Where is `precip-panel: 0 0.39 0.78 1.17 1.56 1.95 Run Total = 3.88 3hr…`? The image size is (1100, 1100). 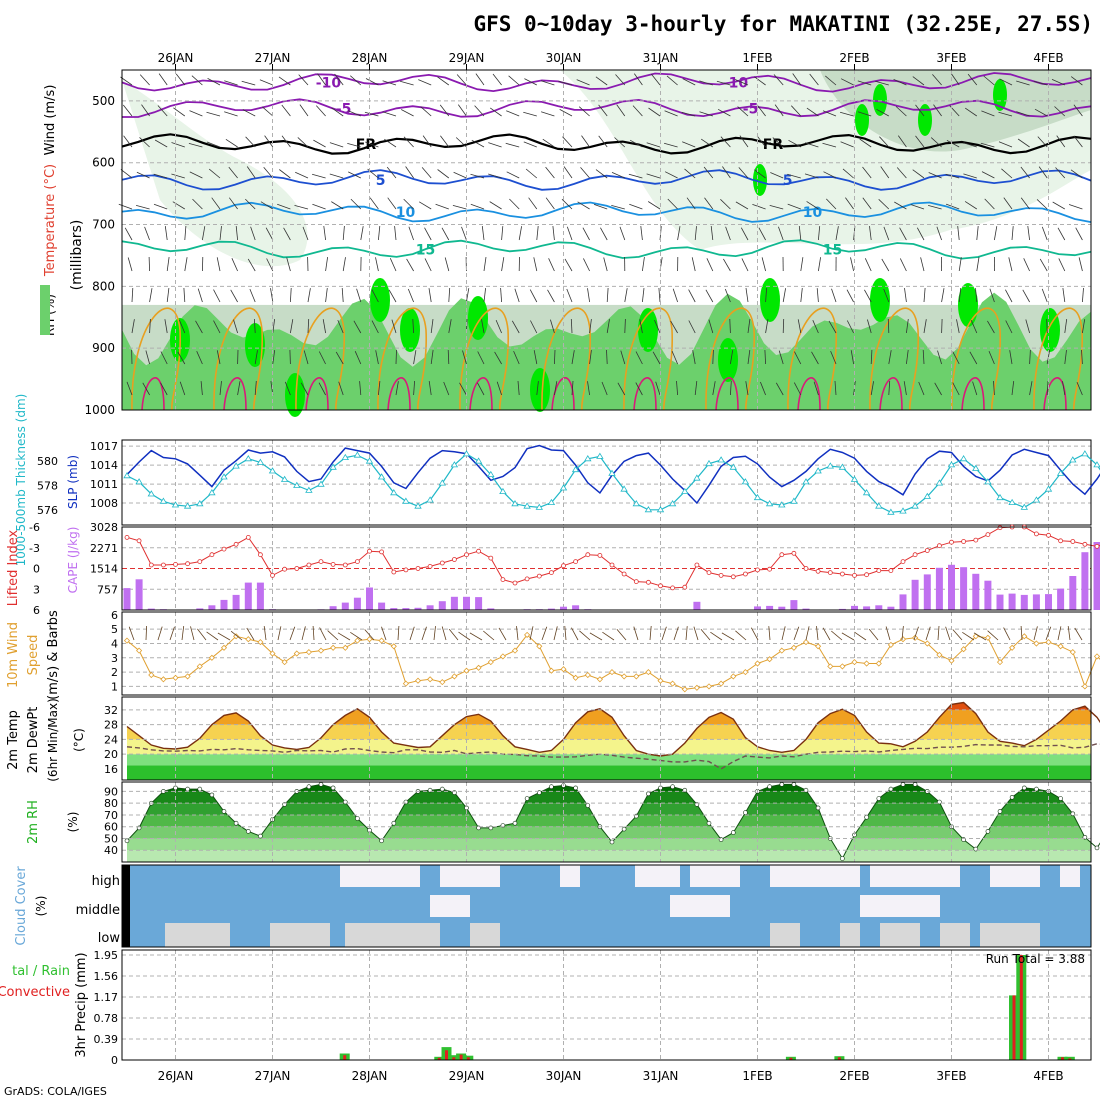 precip-panel: 0 0.39 0.78 1.17 1.56 1.95 Run Total = 3.88 3hr… is located at coordinates (546, 1008).